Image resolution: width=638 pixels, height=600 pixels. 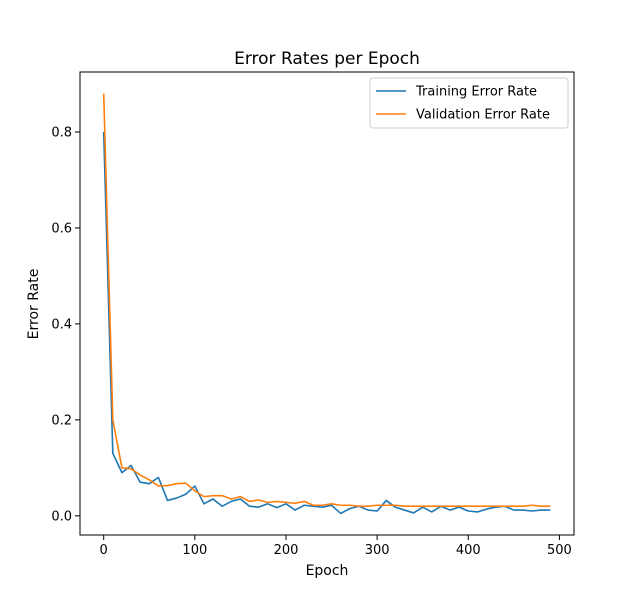 I want to click on y-tick-label: 0.6, so click(x=61, y=228).